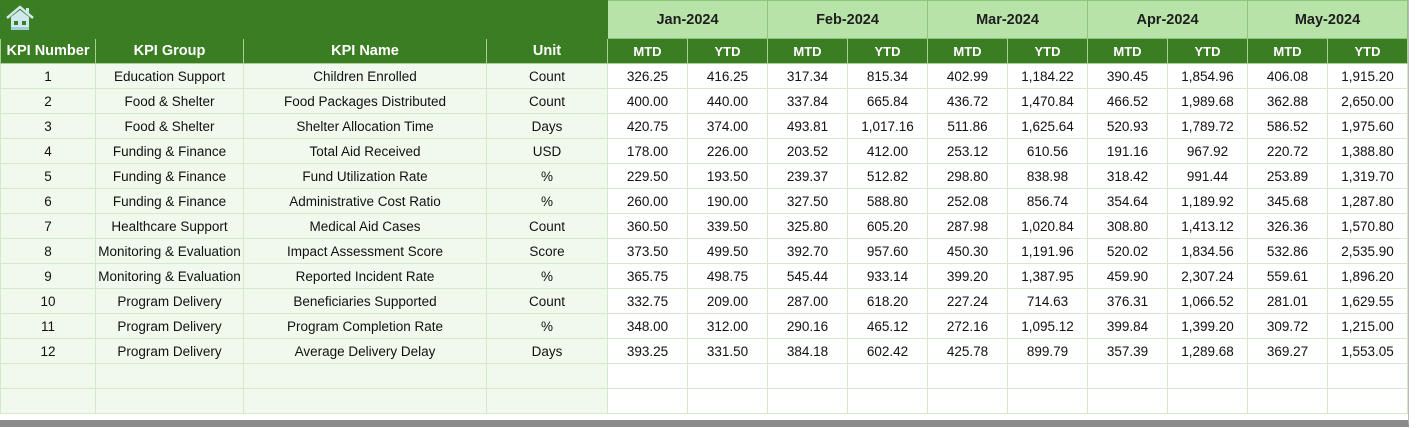 This screenshot has height=428, width=1424. What do you see at coordinates (1287, 301) in the screenshot?
I see `mtd-cell: 281.01` at bounding box center [1287, 301].